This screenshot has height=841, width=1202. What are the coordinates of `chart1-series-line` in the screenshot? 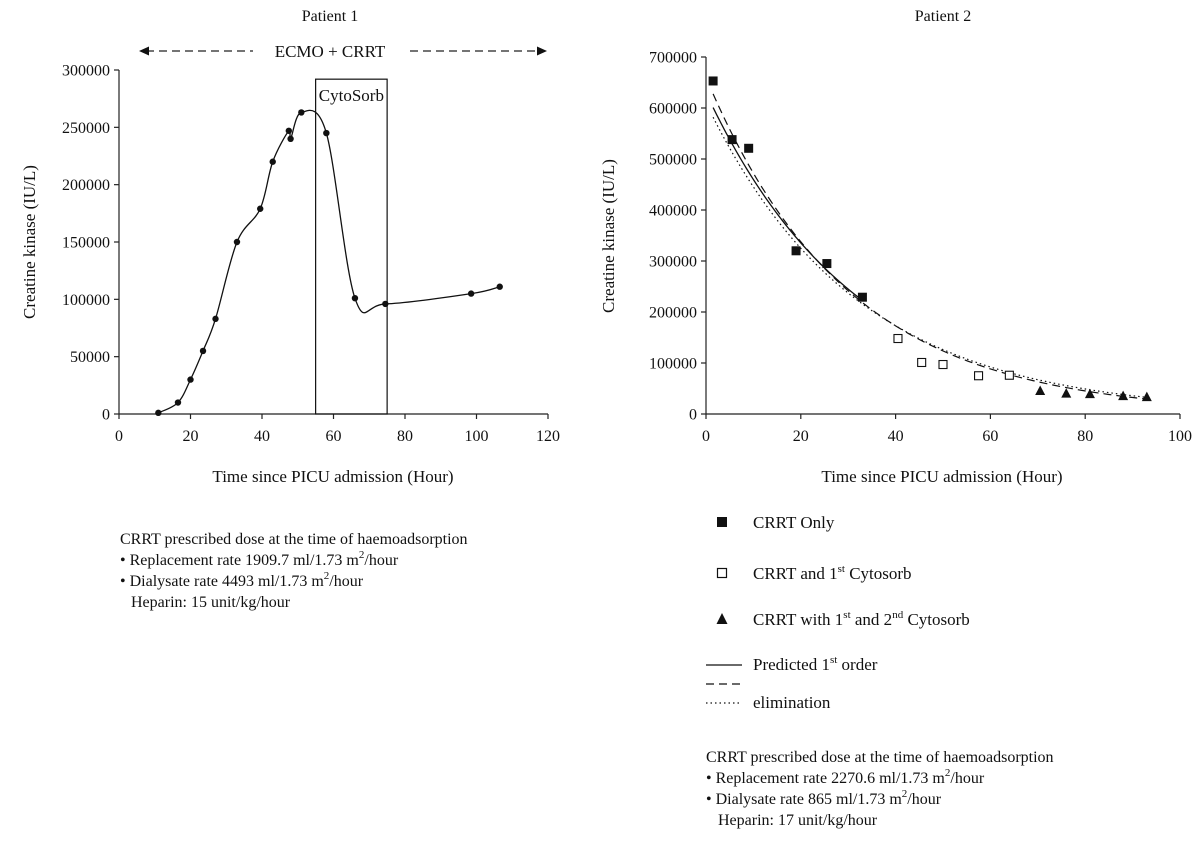 It's located at (329, 261).